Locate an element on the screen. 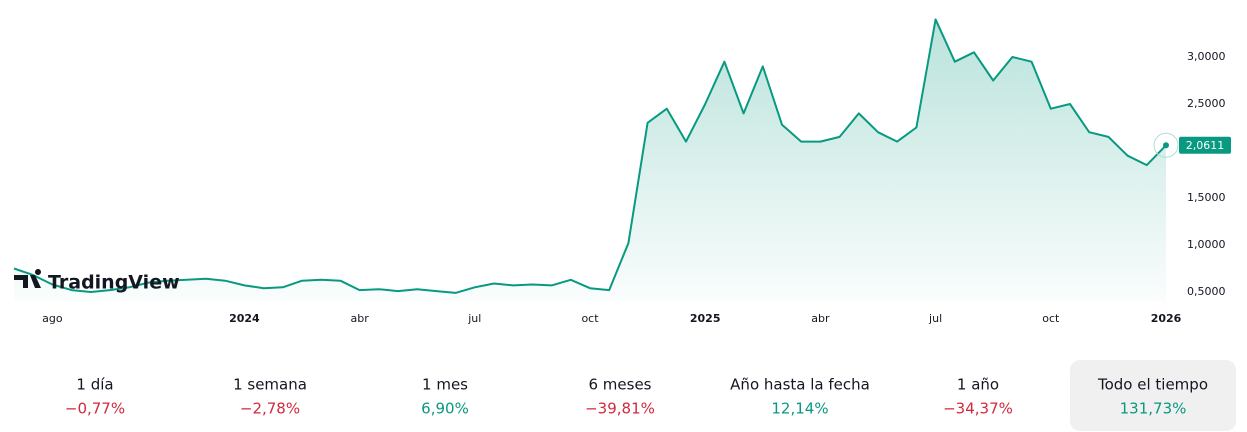  x-tick-label: 2025 is located at coordinates (705, 318).